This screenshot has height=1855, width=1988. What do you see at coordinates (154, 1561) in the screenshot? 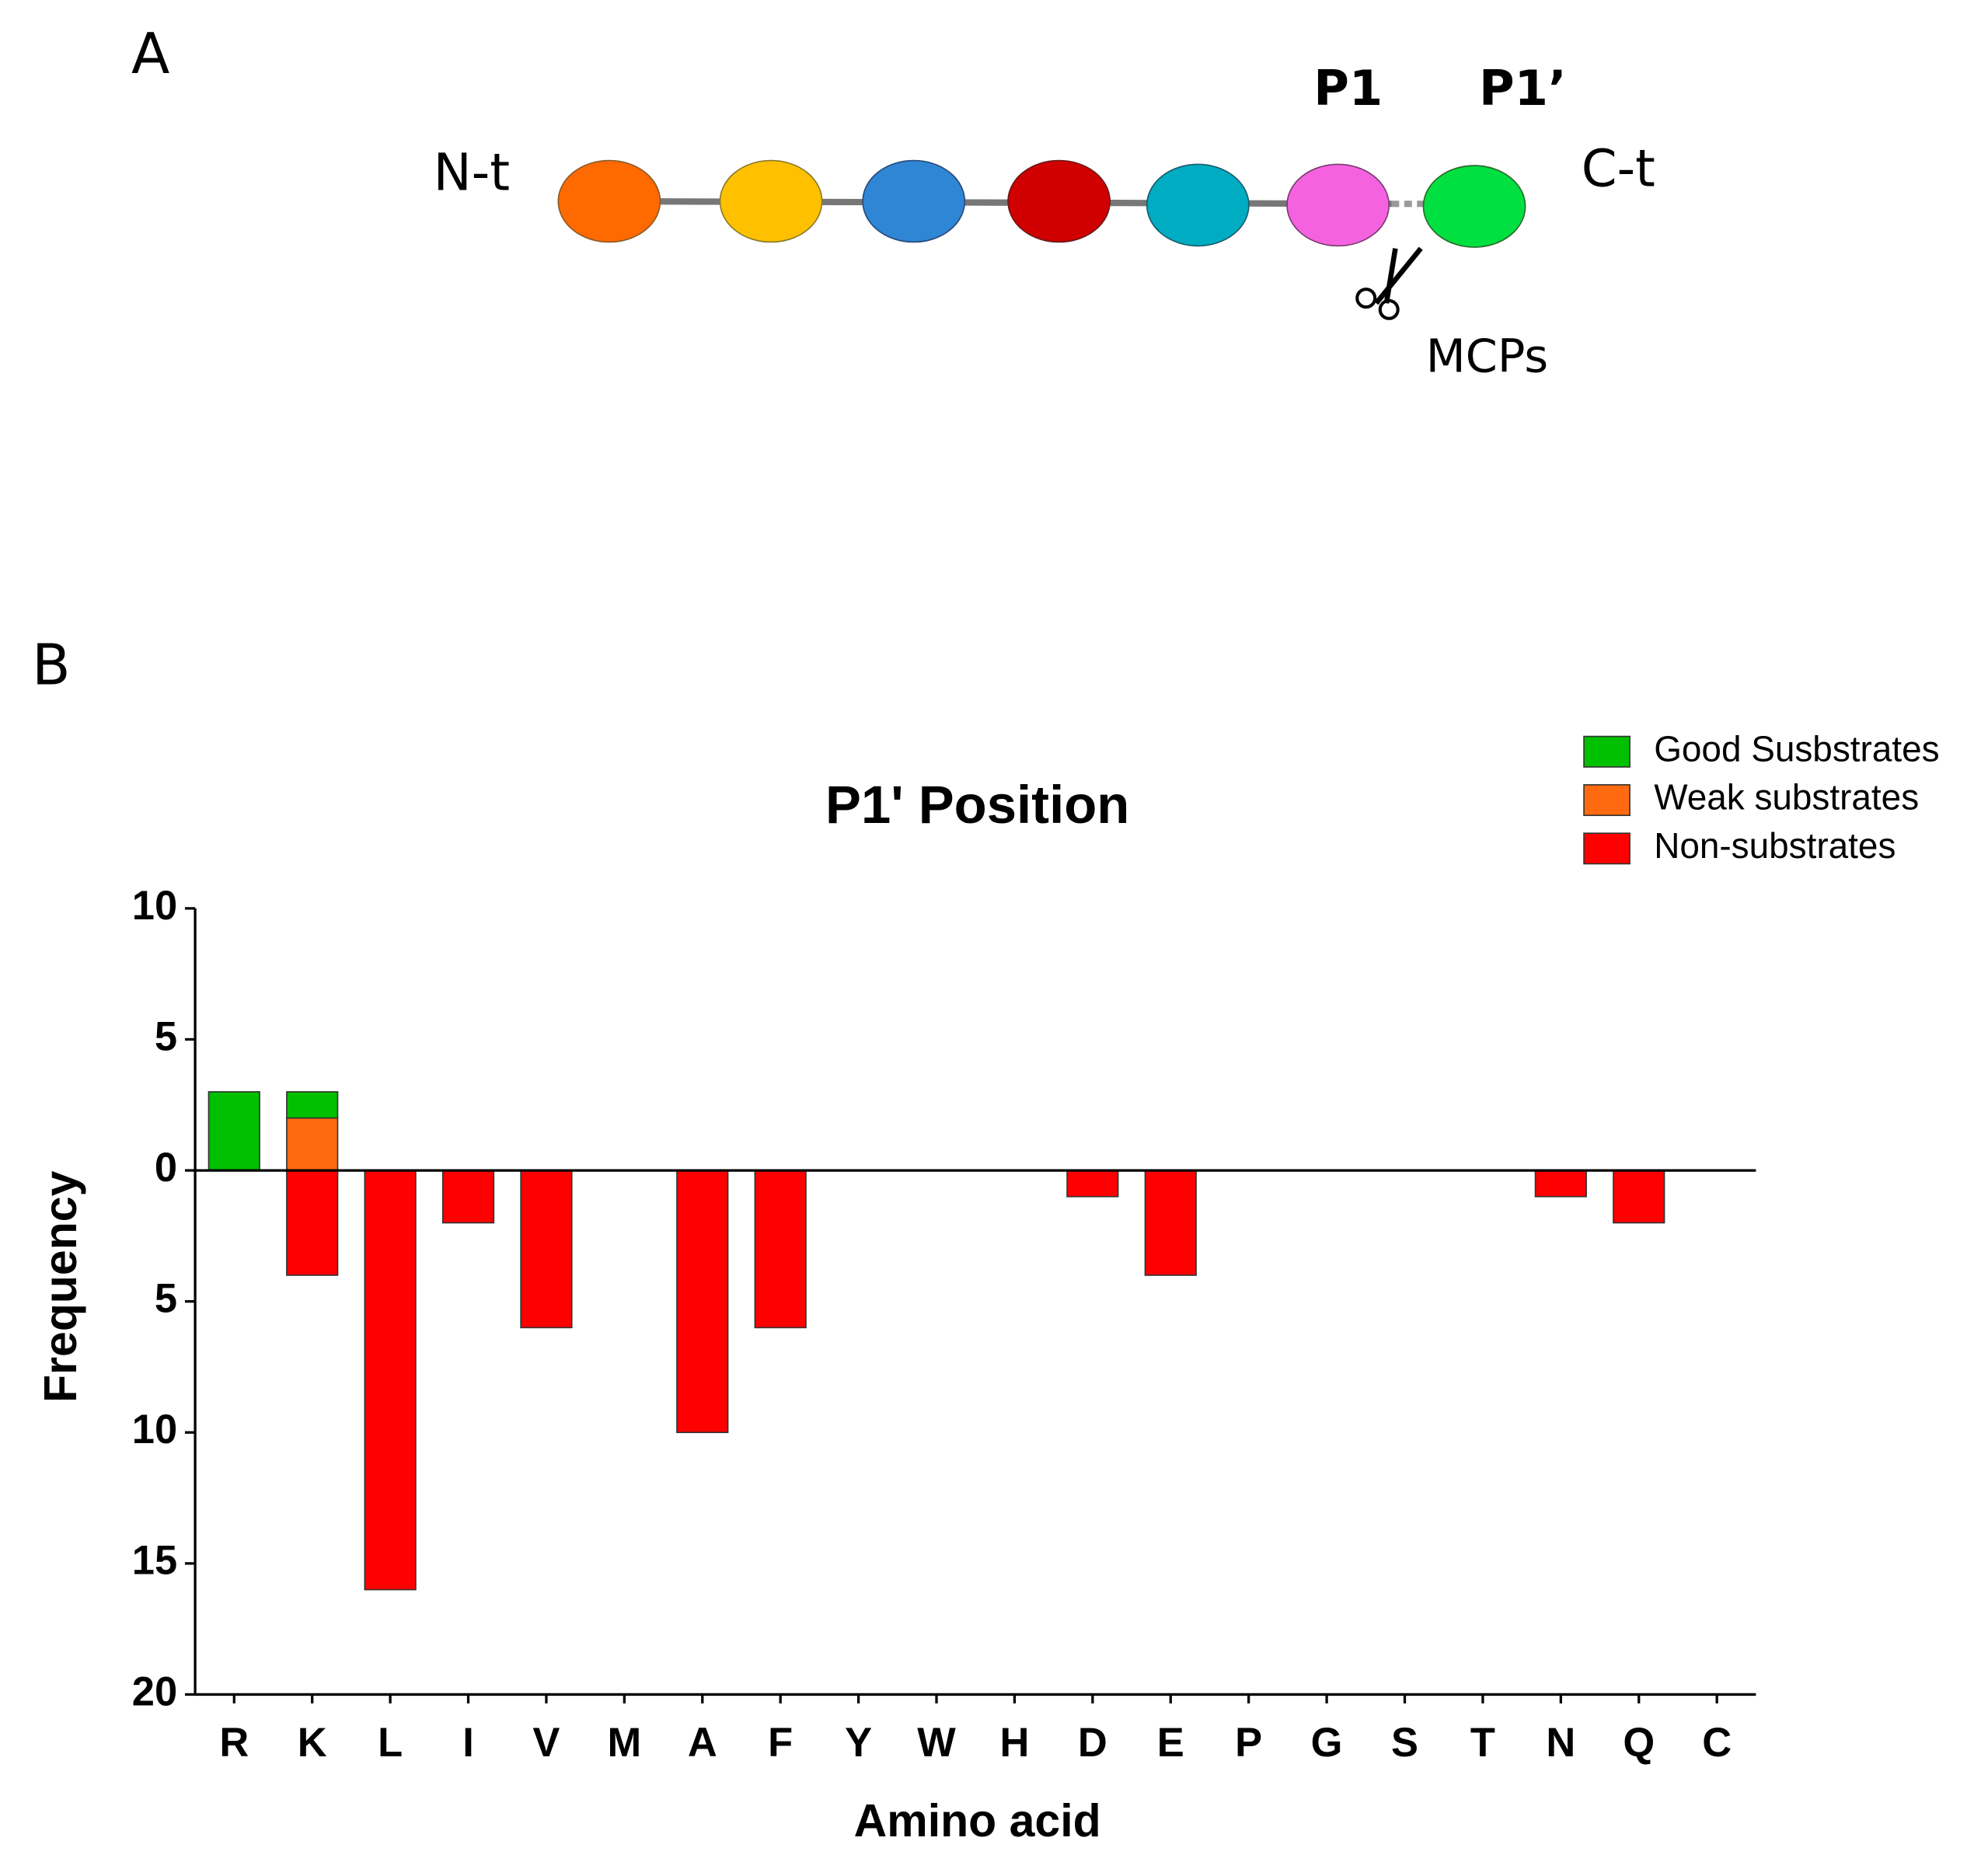
I see `y-tick-label: 15` at bounding box center [154, 1561].